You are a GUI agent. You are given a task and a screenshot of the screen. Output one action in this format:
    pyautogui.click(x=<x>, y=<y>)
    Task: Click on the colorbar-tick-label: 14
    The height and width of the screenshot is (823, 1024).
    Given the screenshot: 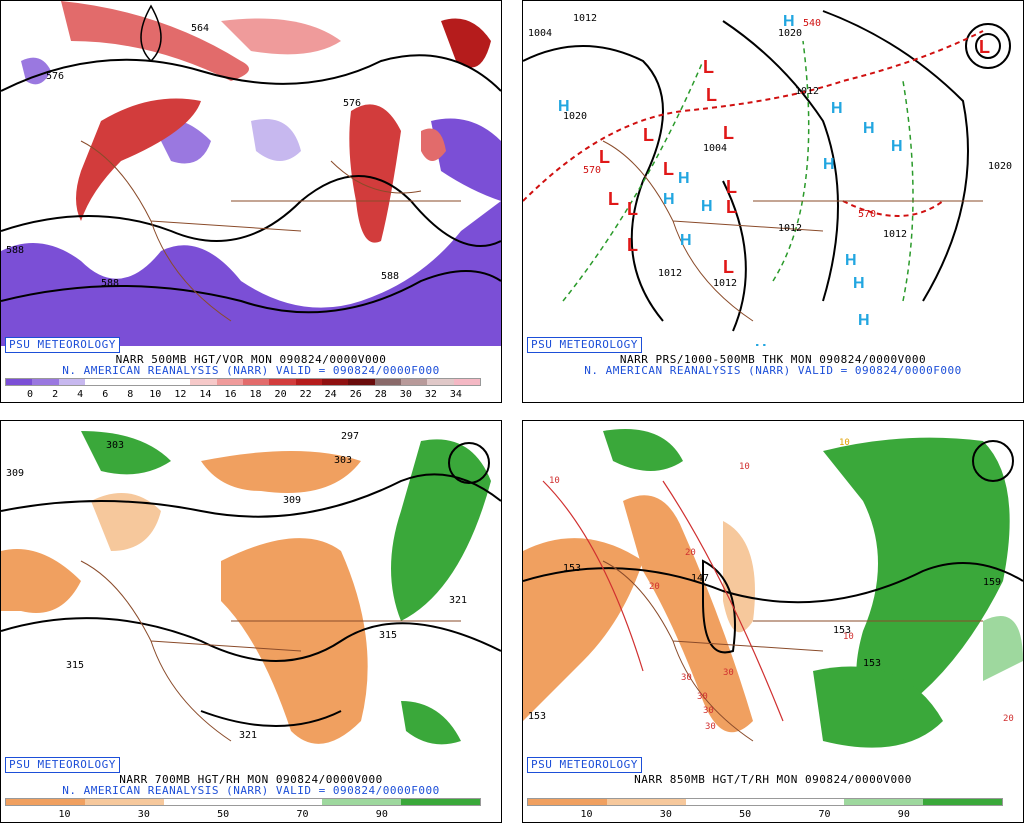 What is the action you would take?
    pyautogui.click(x=205, y=394)
    